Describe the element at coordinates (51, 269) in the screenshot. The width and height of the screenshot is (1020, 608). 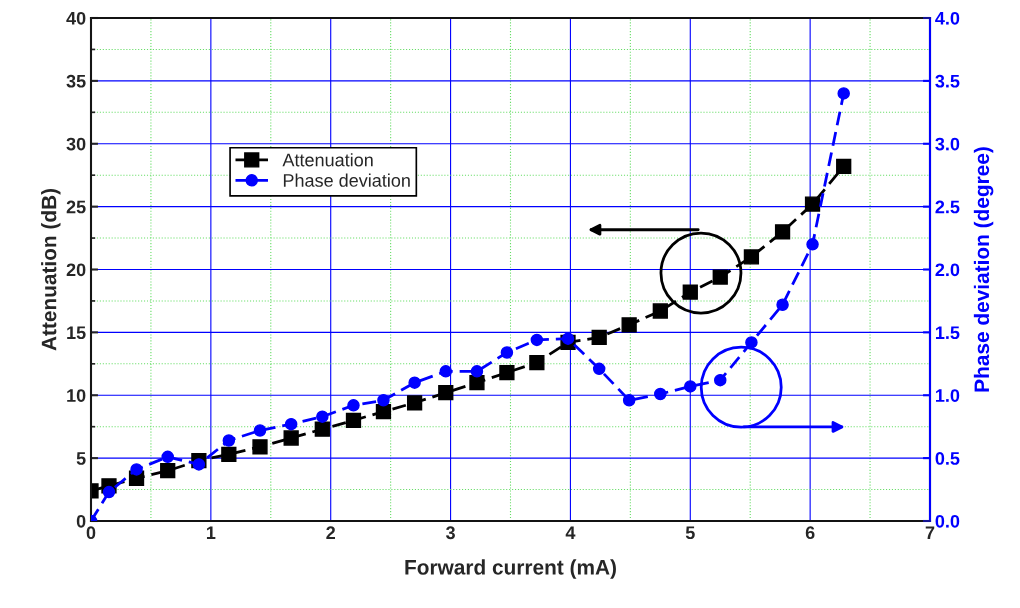
I see `y-axis-title: Attenuation (dB)` at that location.